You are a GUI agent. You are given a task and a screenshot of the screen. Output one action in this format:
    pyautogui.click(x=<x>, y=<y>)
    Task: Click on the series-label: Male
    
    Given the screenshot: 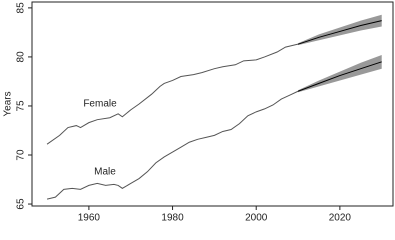 What is the action you would take?
    pyautogui.click(x=105, y=172)
    